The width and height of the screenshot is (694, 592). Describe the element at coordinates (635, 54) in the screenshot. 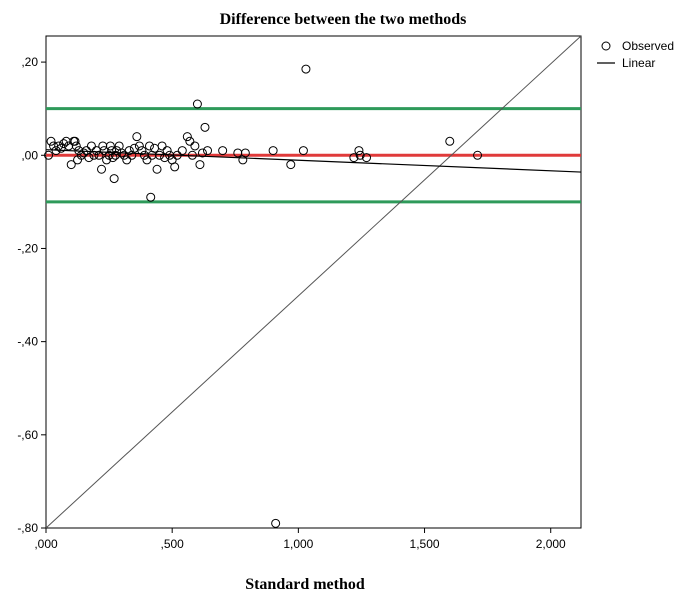

I see `legend: Observed Linear` at that location.